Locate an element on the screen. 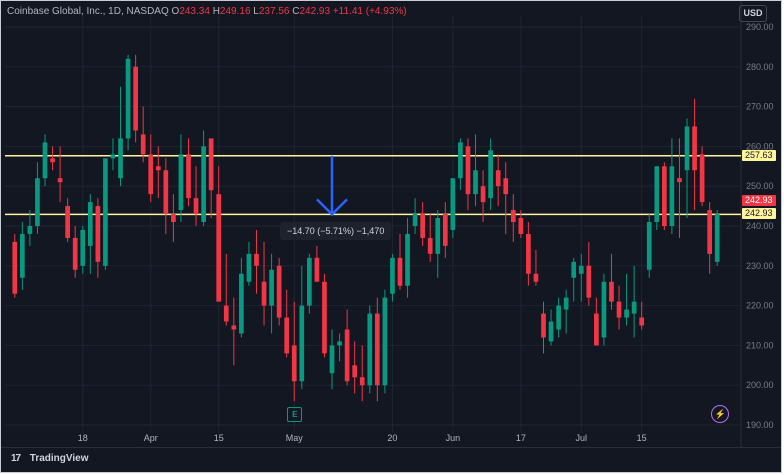 The image size is (784, 475). x-tick-label: 18 is located at coordinates (83, 438).